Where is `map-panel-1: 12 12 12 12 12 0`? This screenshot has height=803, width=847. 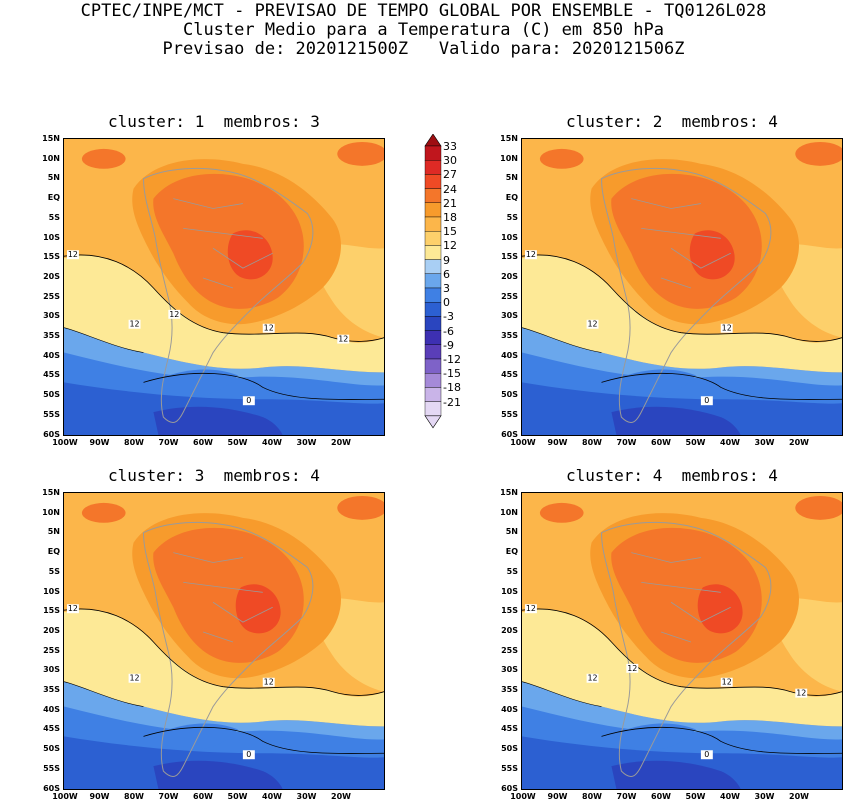
map-panel-1: 12 12 12 12 12 0 is located at coordinates (224, 287).